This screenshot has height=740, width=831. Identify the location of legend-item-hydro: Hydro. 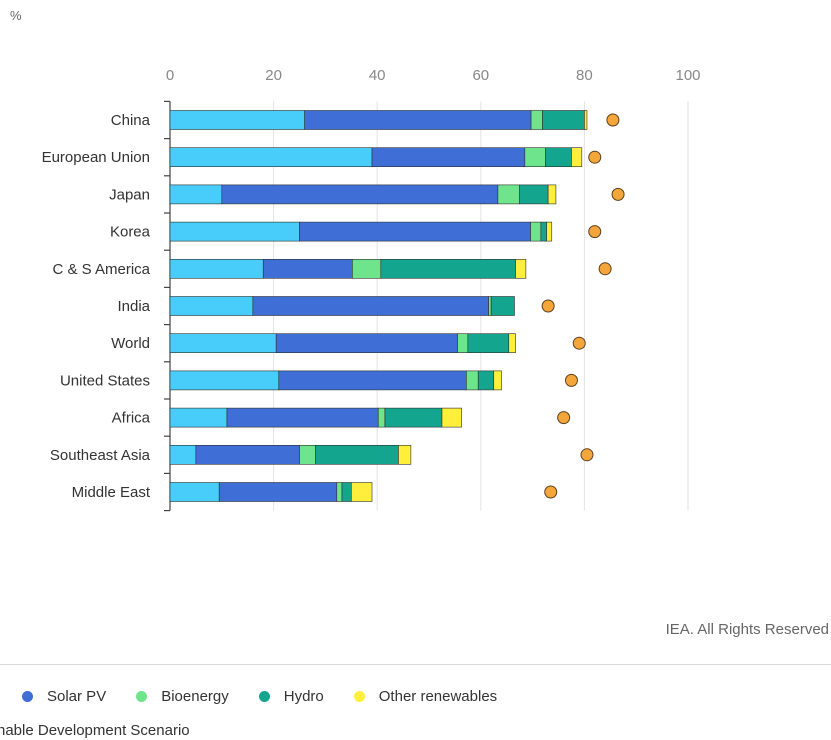
(291, 696).